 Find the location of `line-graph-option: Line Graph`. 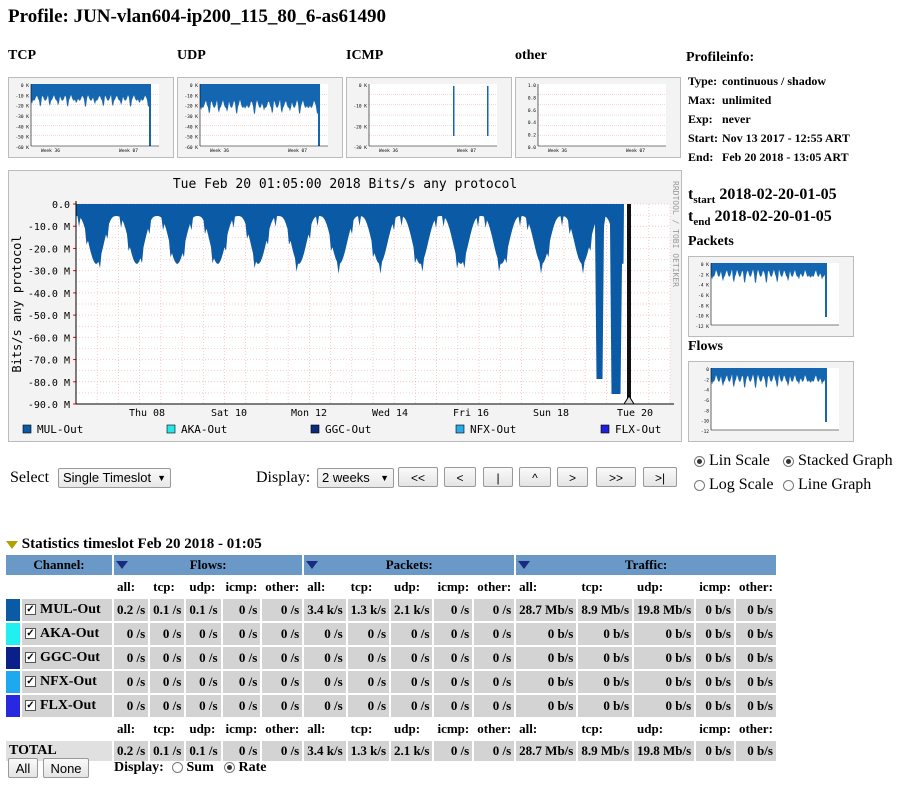

line-graph-option: Line Graph is located at coordinates (827, 485).